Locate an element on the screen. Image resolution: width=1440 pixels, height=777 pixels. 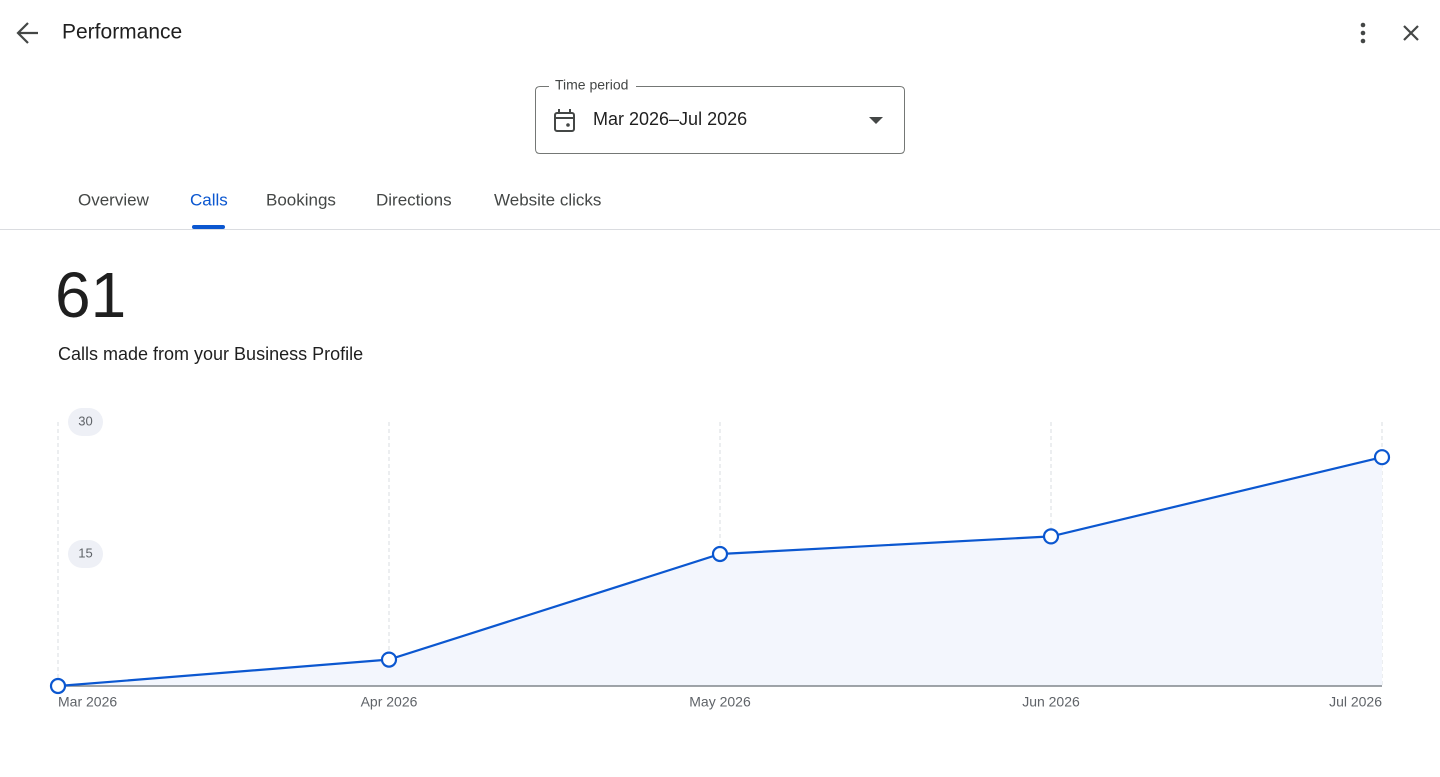
close-icon is located at coordinates (1411, 33).